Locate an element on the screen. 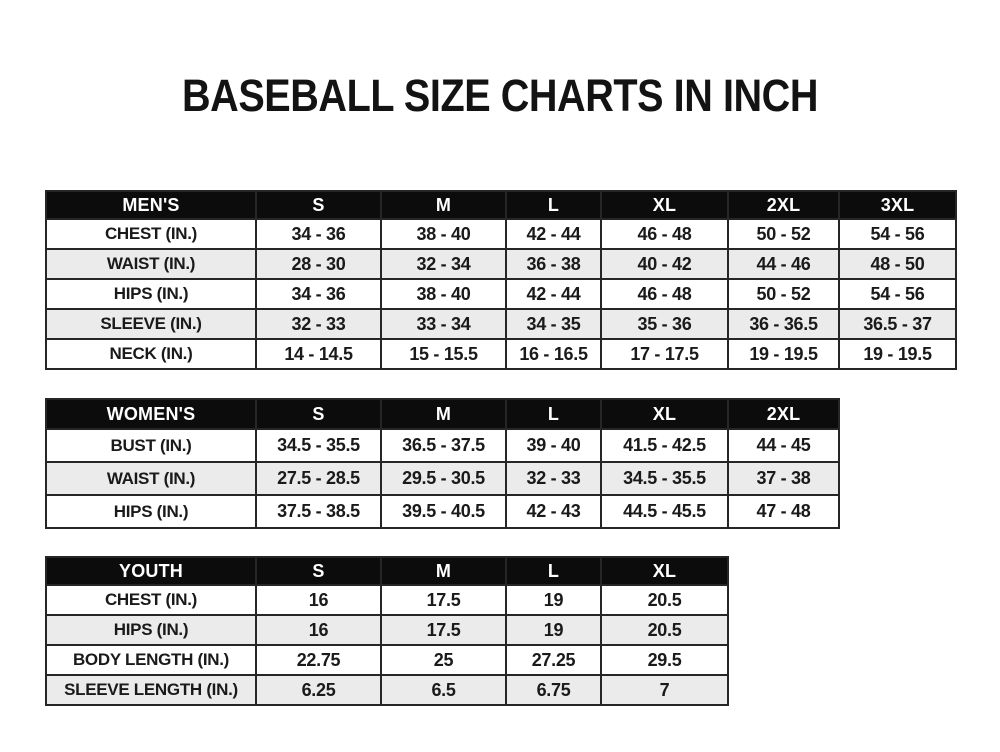 This screenshot has width=1000, height=752. value-cell: 25 is located at coordinates (443, 660).